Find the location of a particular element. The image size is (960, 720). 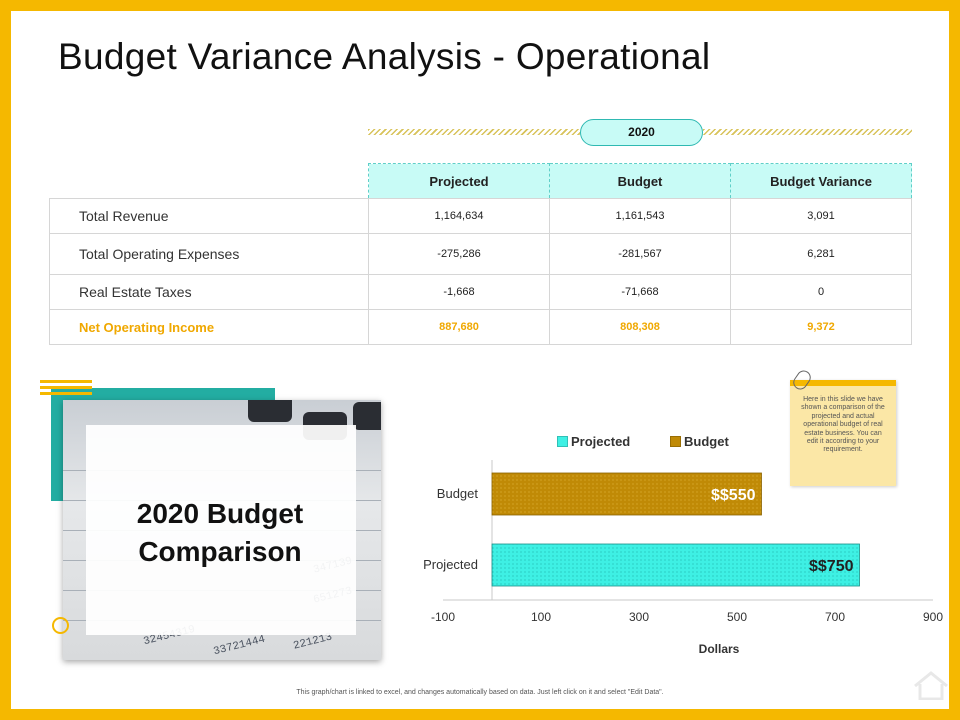

home-icon is located at coordinates (931, 685).